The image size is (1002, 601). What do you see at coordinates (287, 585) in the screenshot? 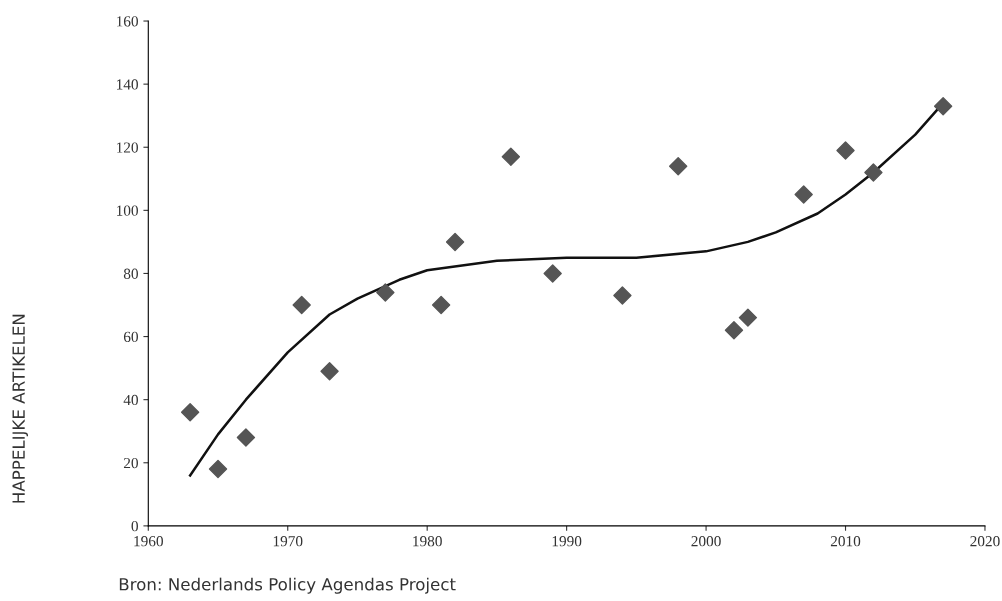
I see `text: Bron: Nederlands Policy Agendas Project` at bounding box center [287, 585].